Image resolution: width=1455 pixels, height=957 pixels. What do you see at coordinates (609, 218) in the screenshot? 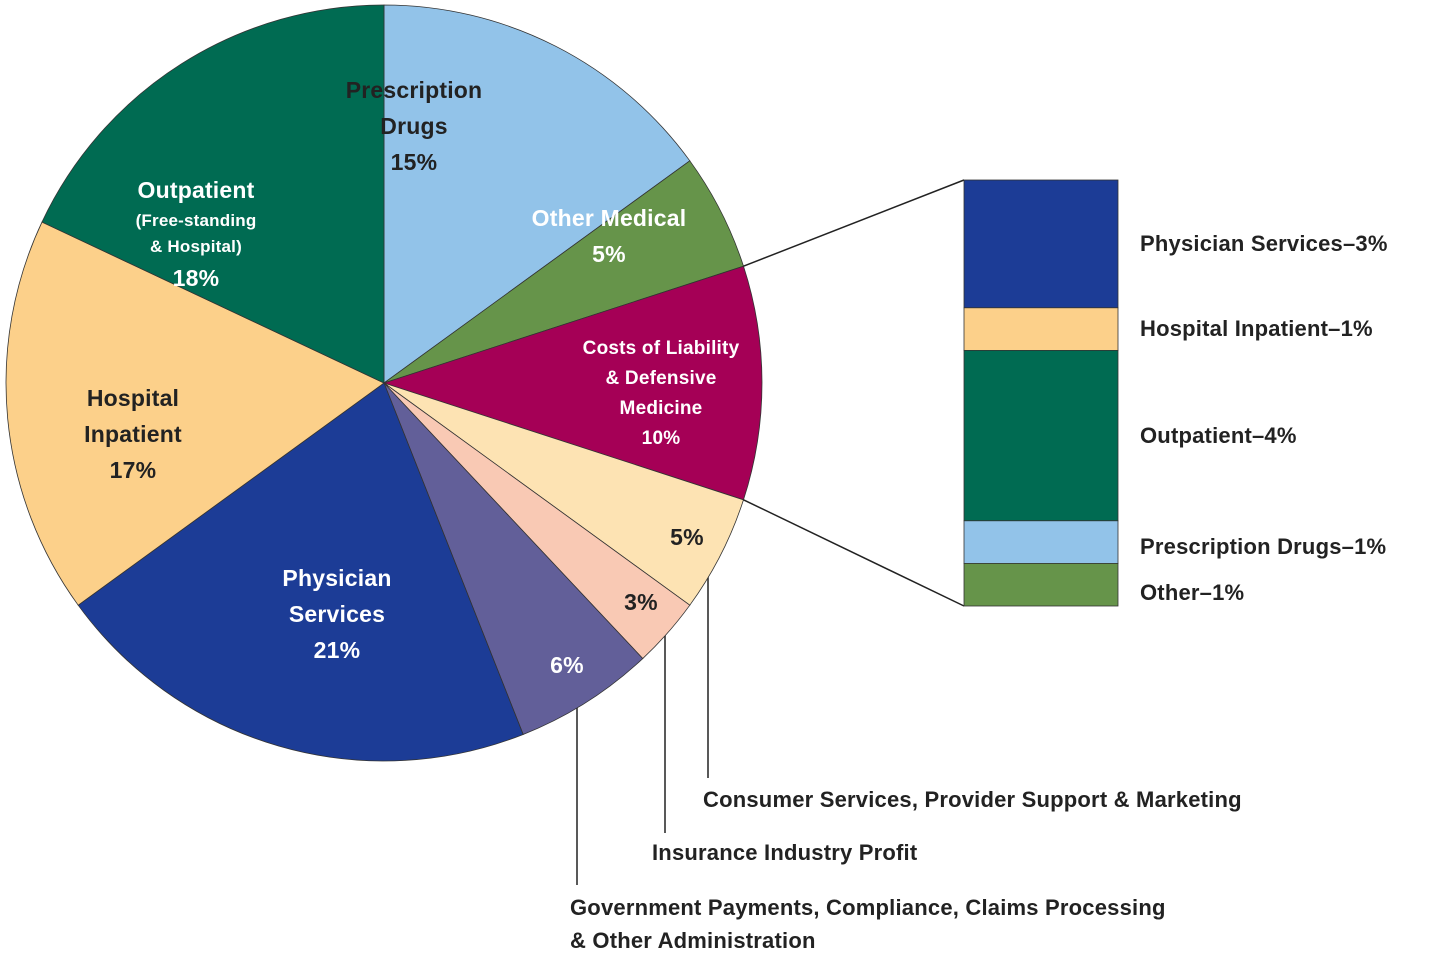
I see `slice-name: Other Medical` at bounding box center [609, 218].